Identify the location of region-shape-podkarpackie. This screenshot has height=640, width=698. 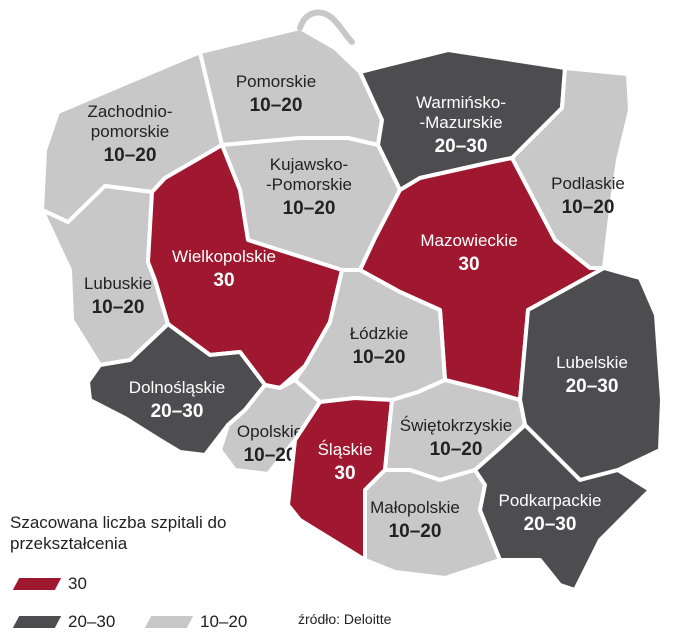
(562, 507).